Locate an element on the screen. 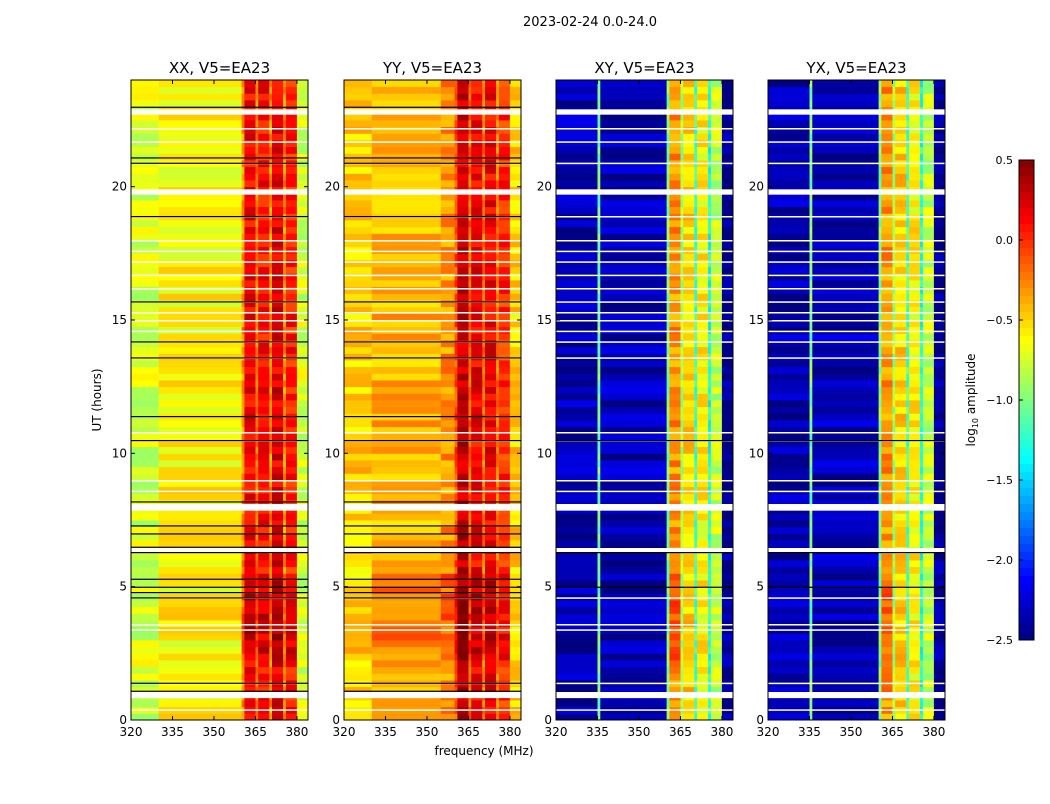 This screenshot has height=804, width=1050. flagged-line is located at coordinates (644, 625).